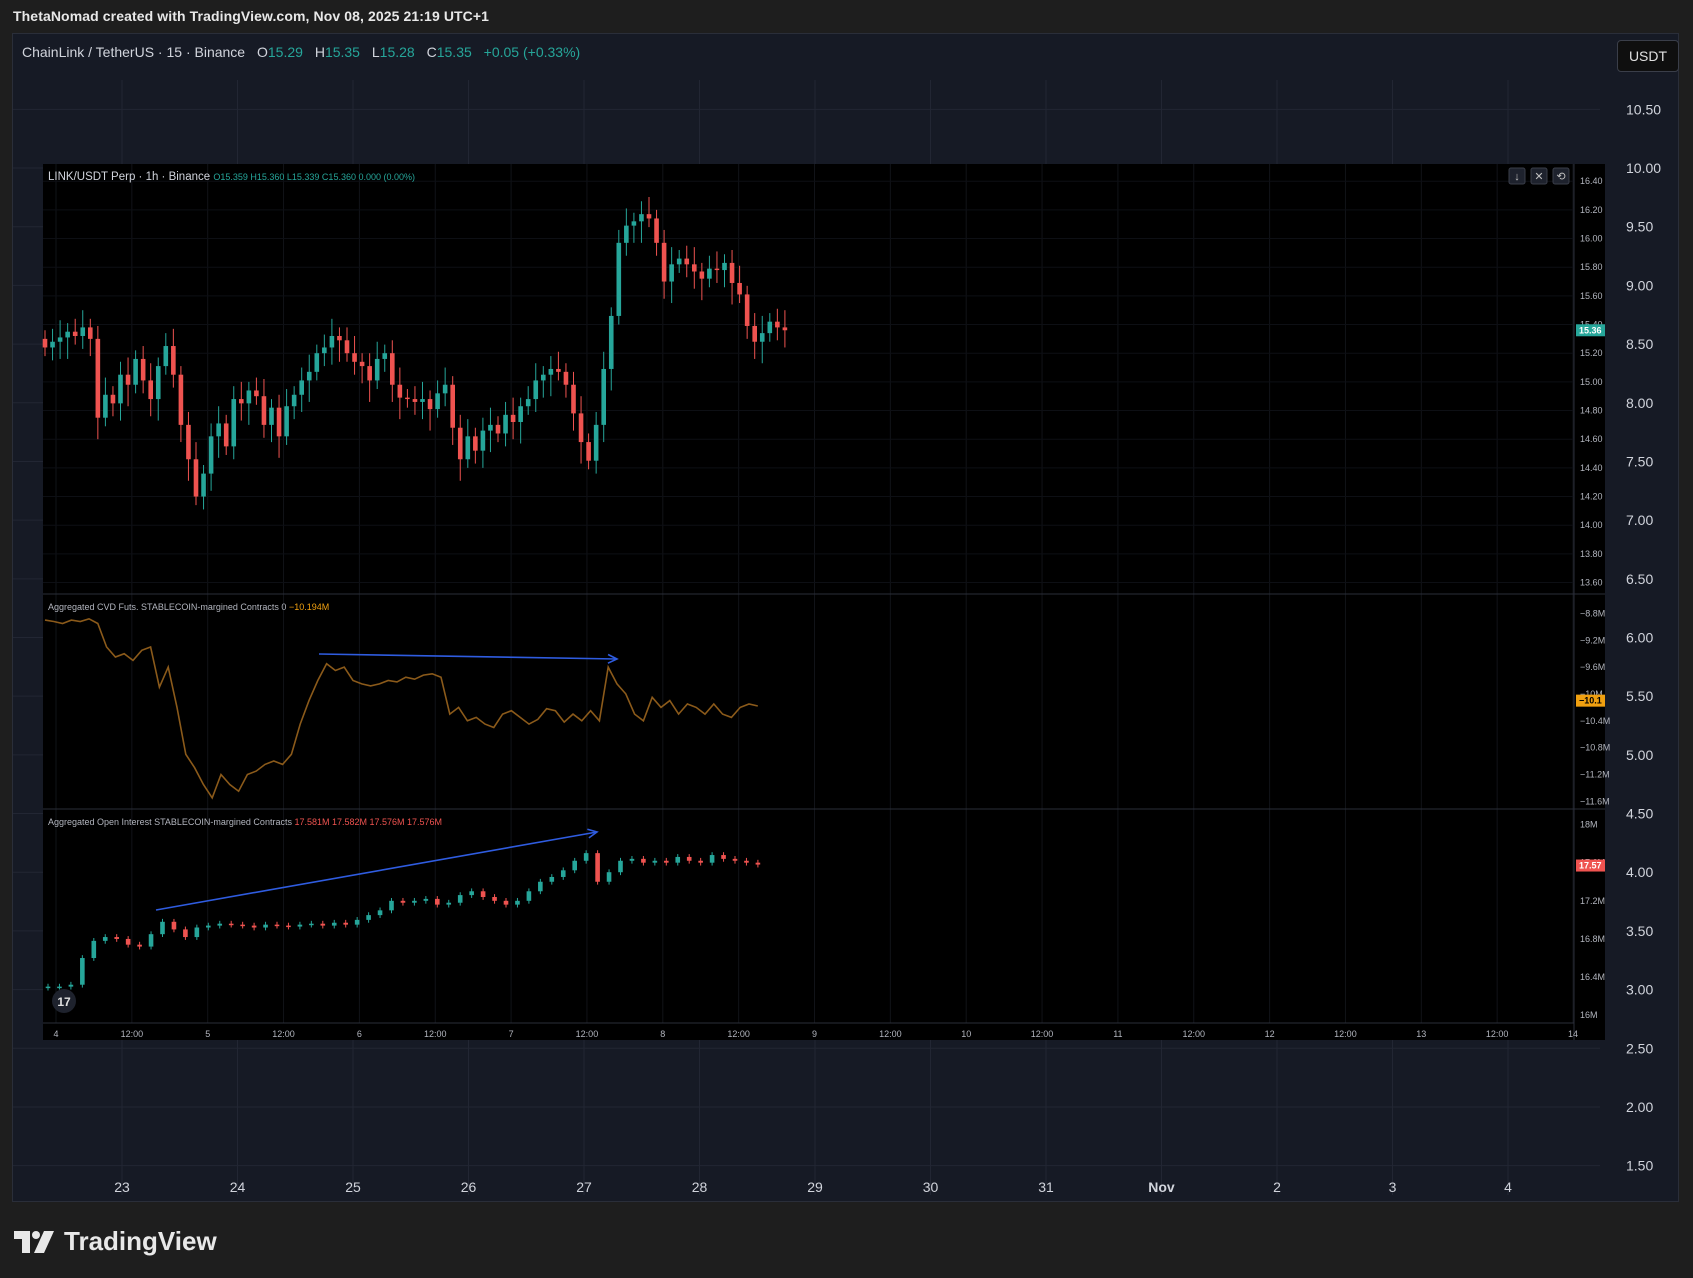 Image resolution: width=1693 pixels, height=1278 pixels. Describe the element at coordinates (431, 52) in the screenshot. I see `close-label: C` at that location.